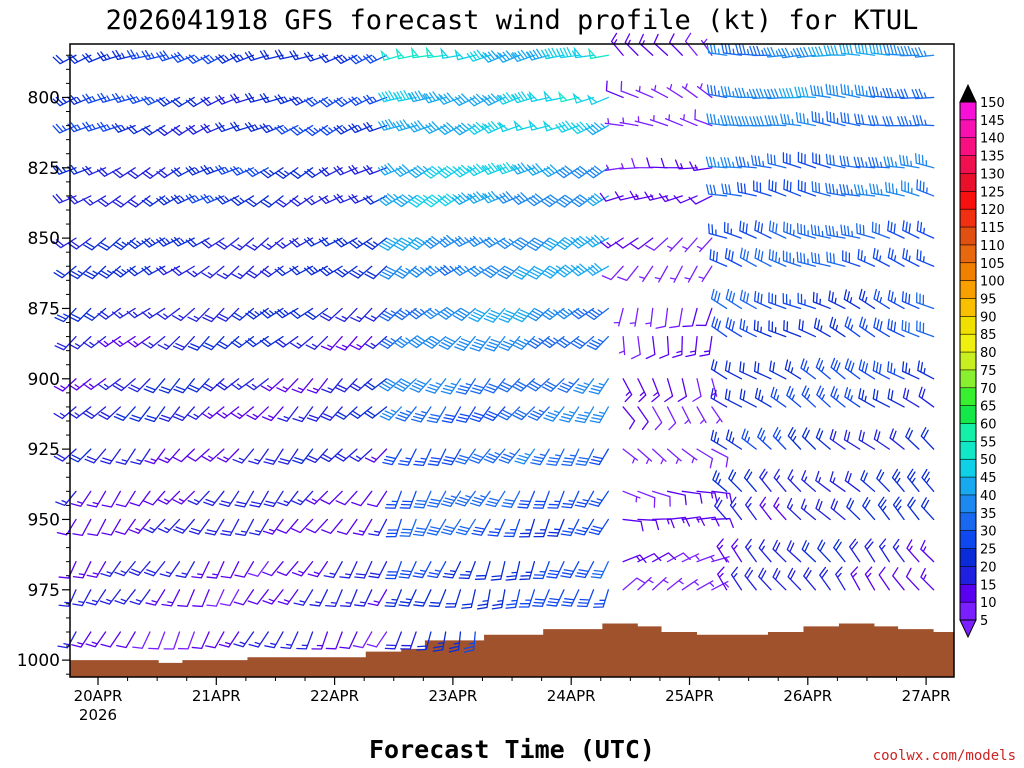 The height and width of the screenshot is (768, 1024). What do you see at coordinates (44, 591) in the screenshot?
I see `y-tick-label: 975` at bounding box center [44, 591].